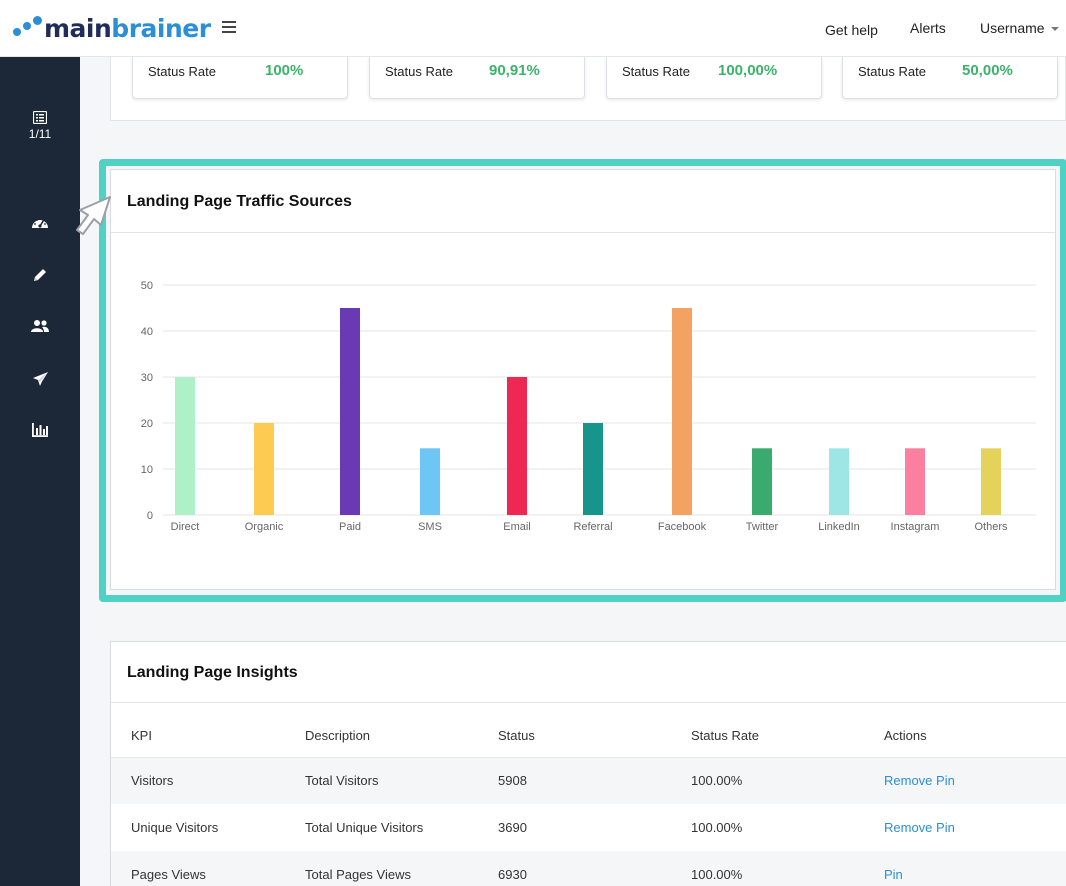 The image size is (1066, 886). I want to click on menu-toggle-icon, so click(229, 27).